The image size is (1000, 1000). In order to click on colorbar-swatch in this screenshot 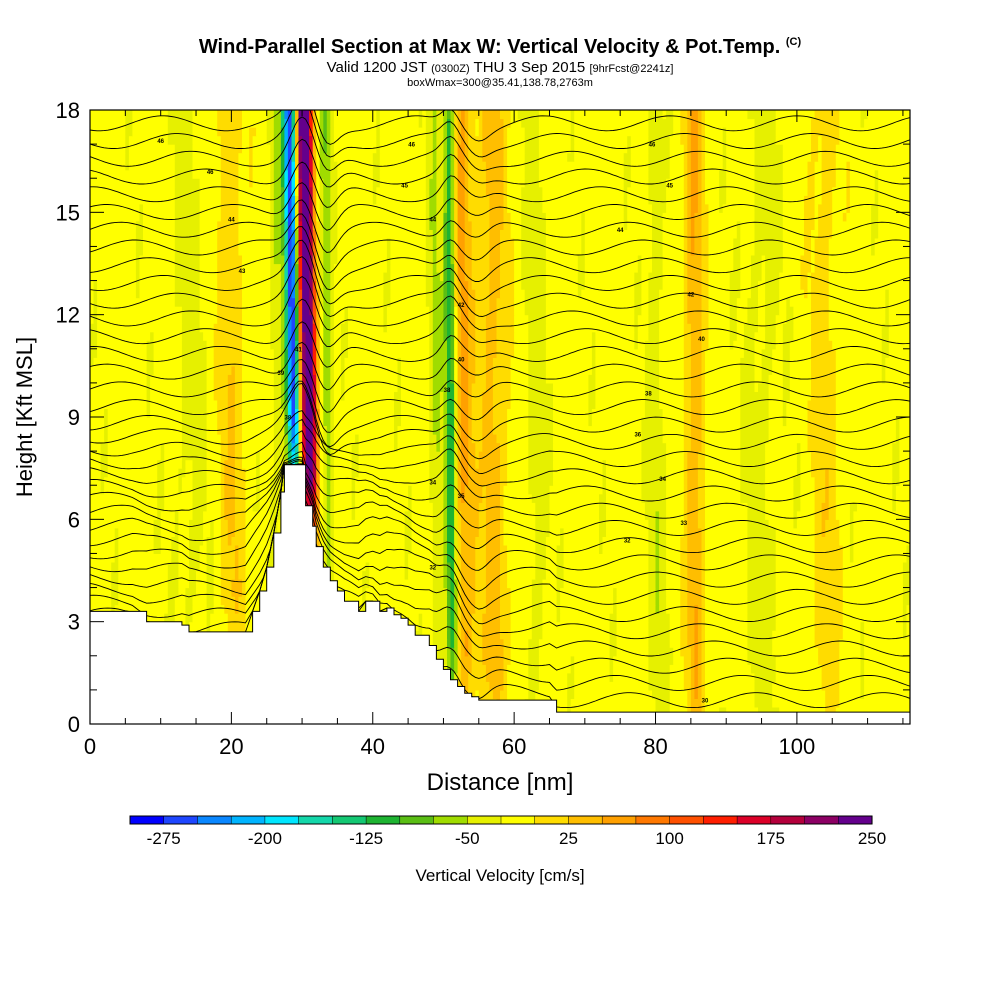, I will do `click(855, 820)`.